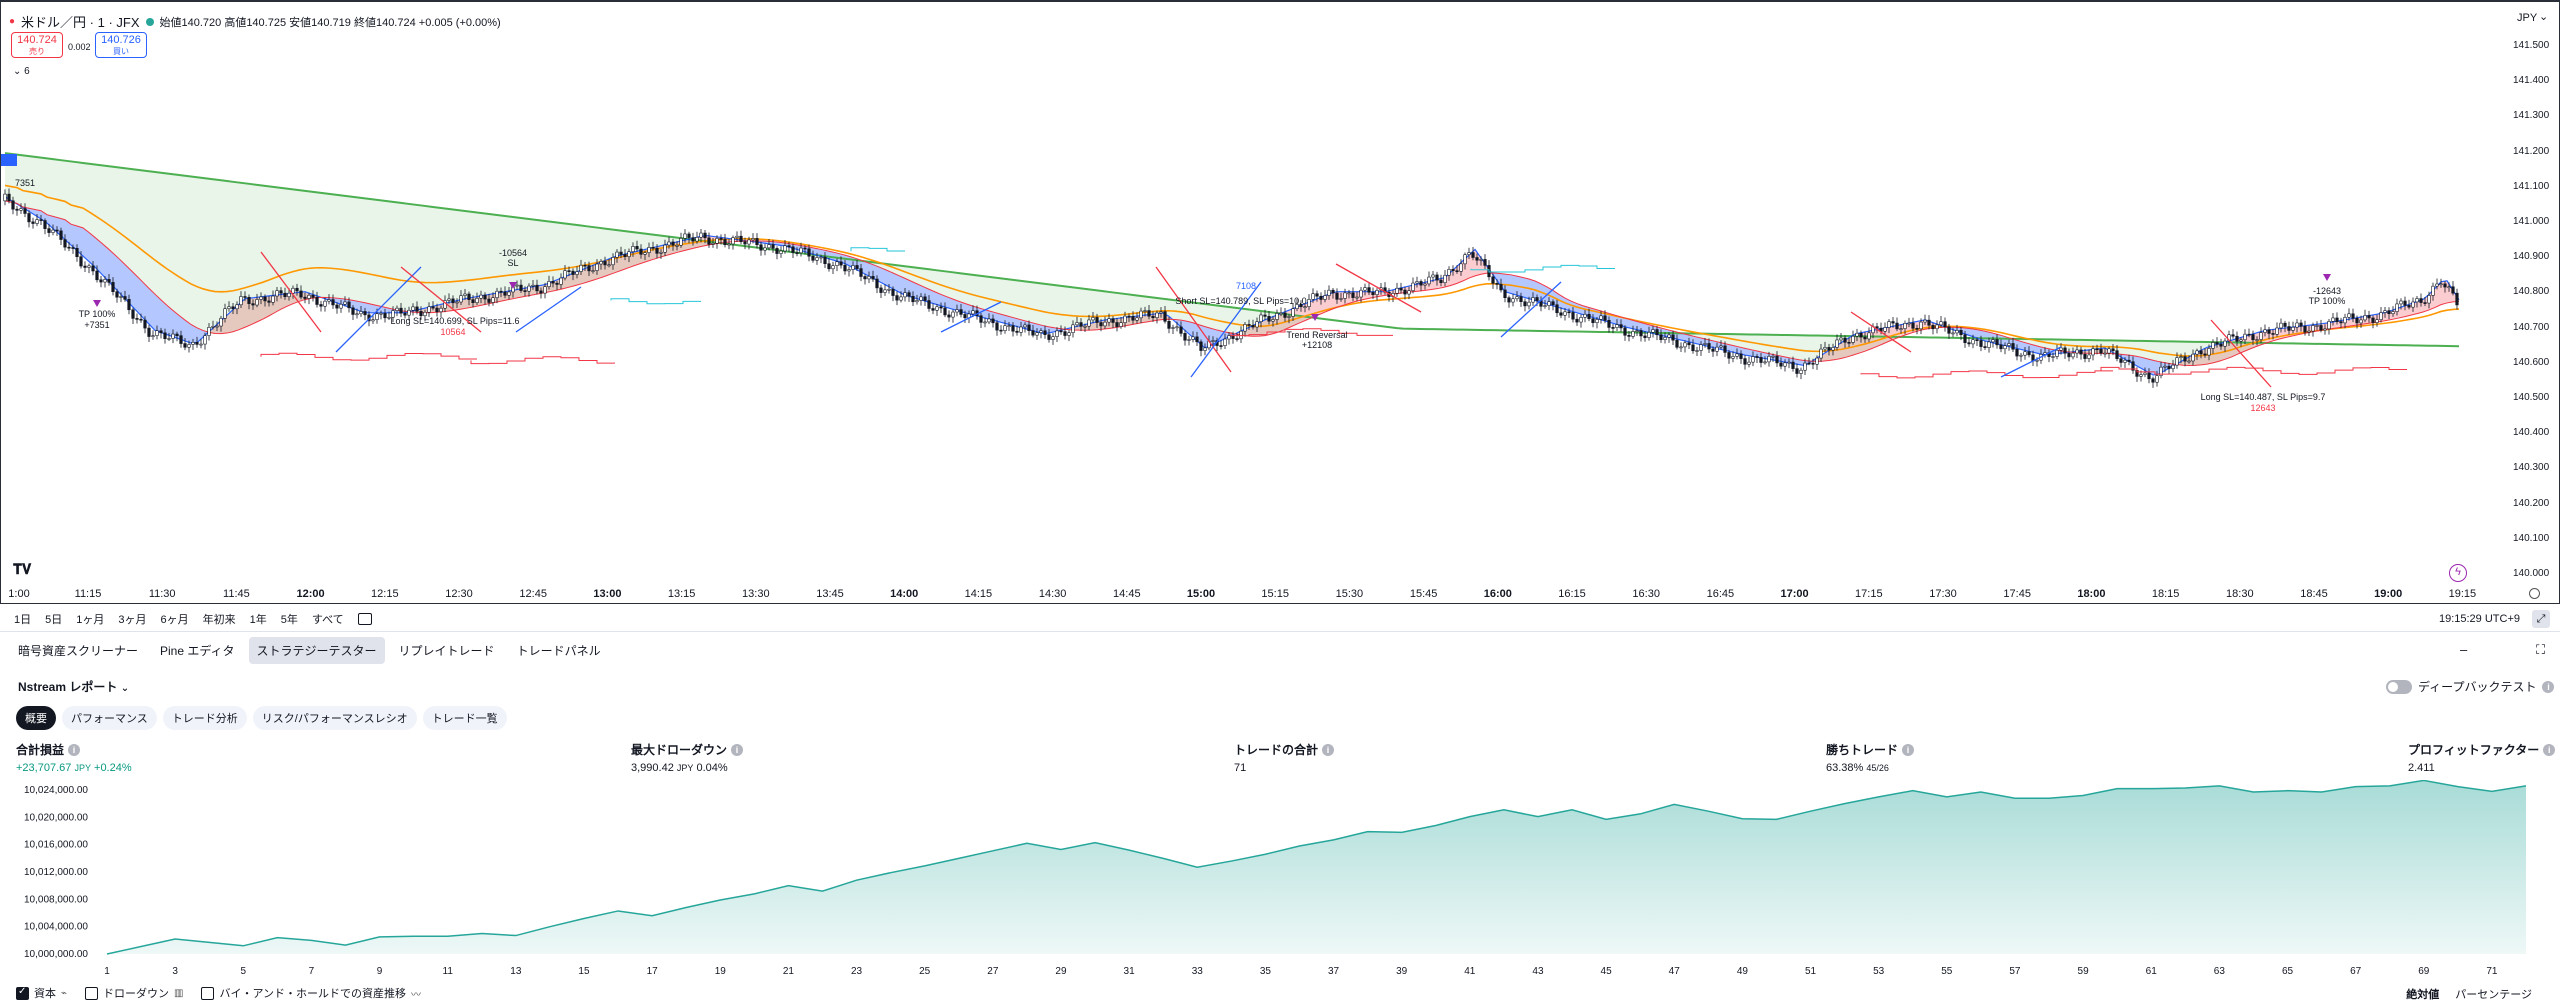  I want to click on time-tick-label: 19:00, so click(2388, 594).